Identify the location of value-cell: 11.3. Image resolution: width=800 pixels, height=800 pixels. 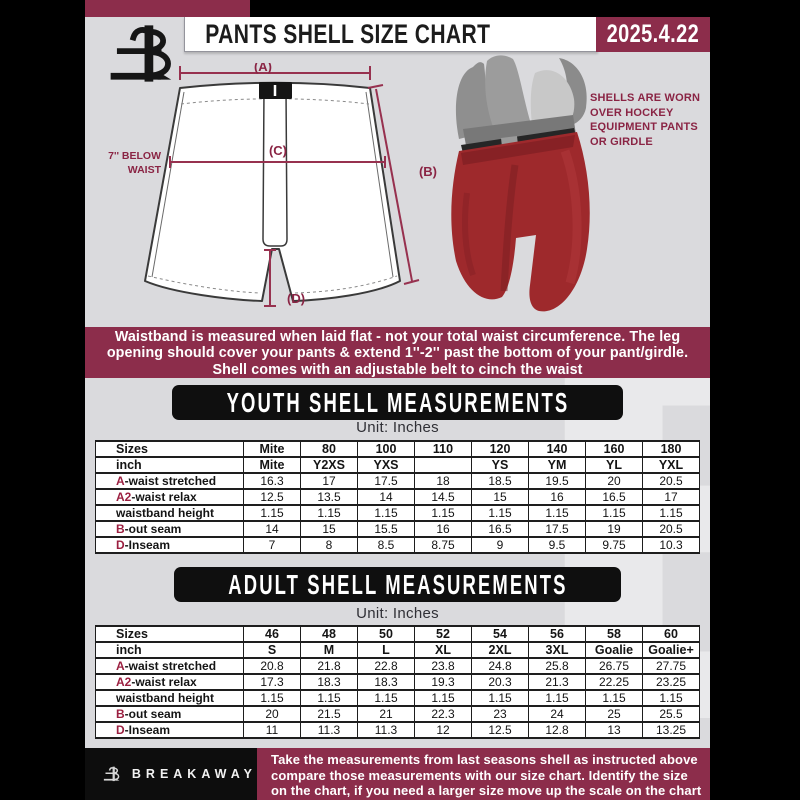
(386, 730).